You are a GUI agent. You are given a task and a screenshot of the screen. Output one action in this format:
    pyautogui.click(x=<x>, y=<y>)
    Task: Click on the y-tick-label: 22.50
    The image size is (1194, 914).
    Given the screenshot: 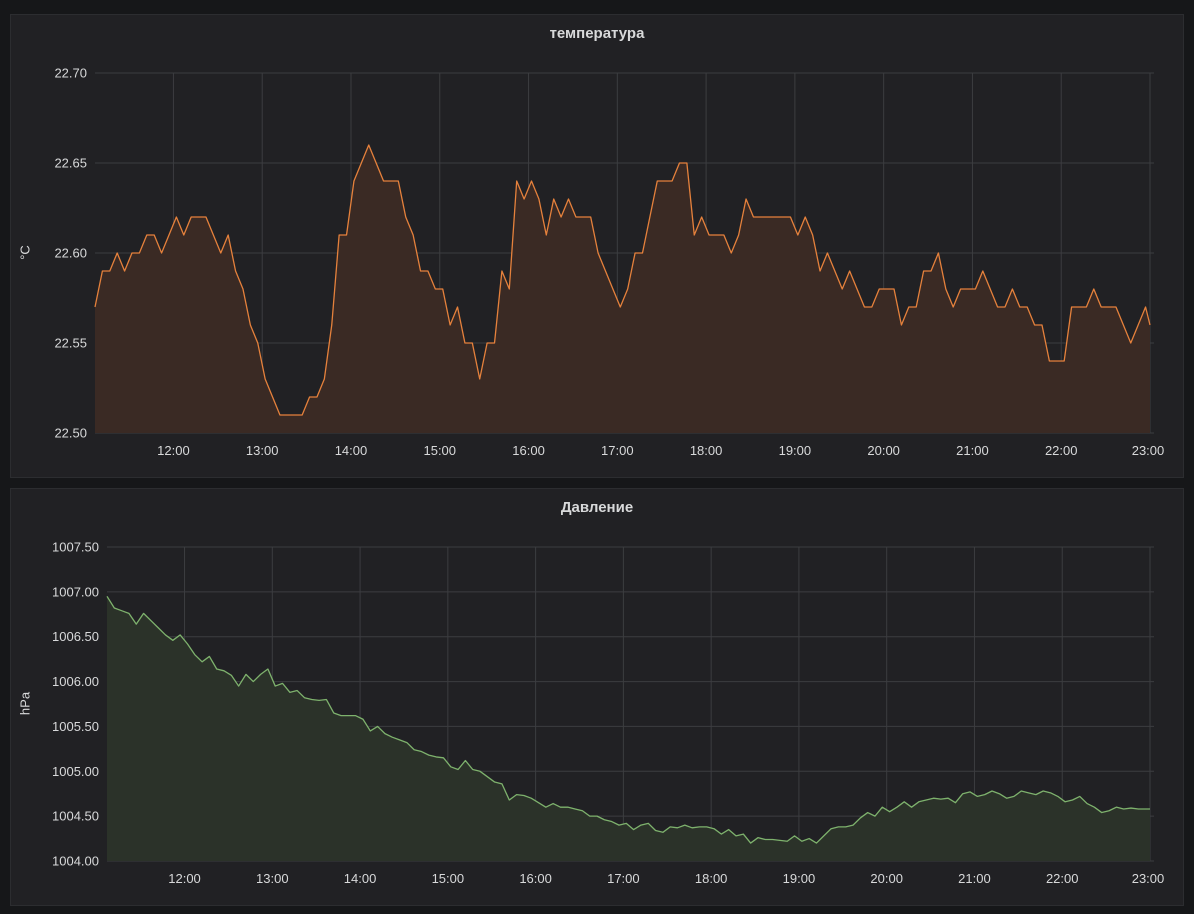 What is the action you would take?
    pyautogui.click(x=70, y=433)
    